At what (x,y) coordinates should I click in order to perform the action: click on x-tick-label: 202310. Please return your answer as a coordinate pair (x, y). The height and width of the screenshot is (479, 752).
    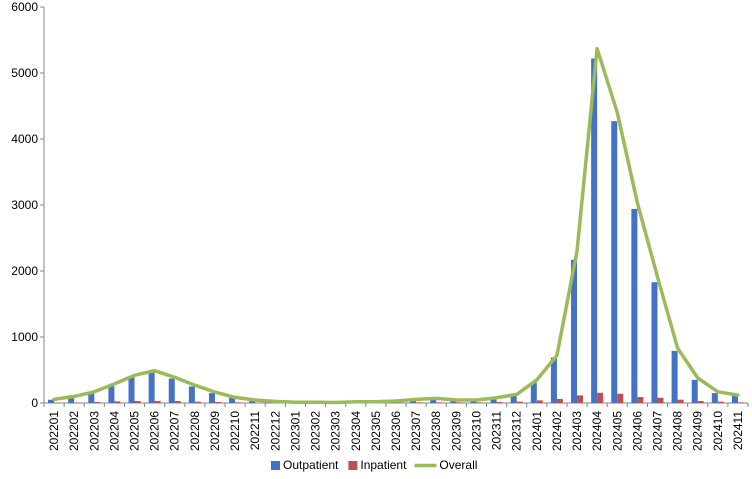
    Looking at the image, I should click on (476, 431).